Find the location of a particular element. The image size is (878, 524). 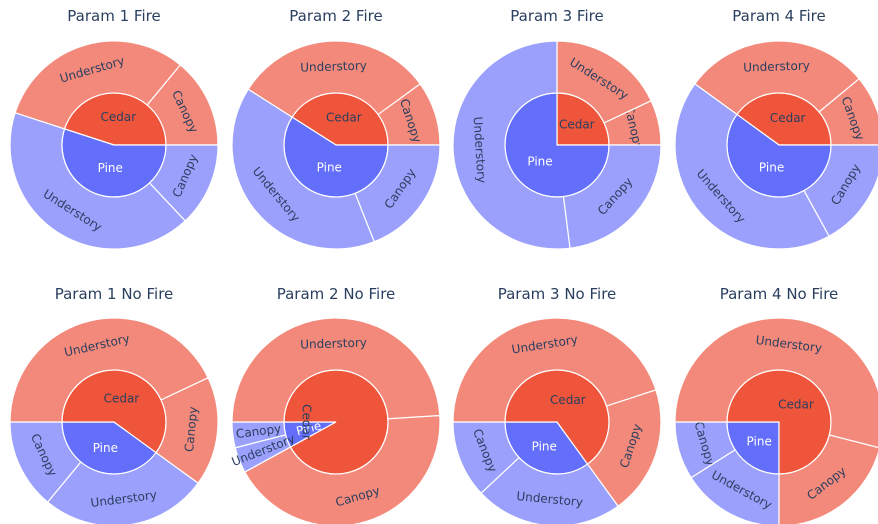

chart-title: Param 4 Fire is located at coordinates (778, 16).